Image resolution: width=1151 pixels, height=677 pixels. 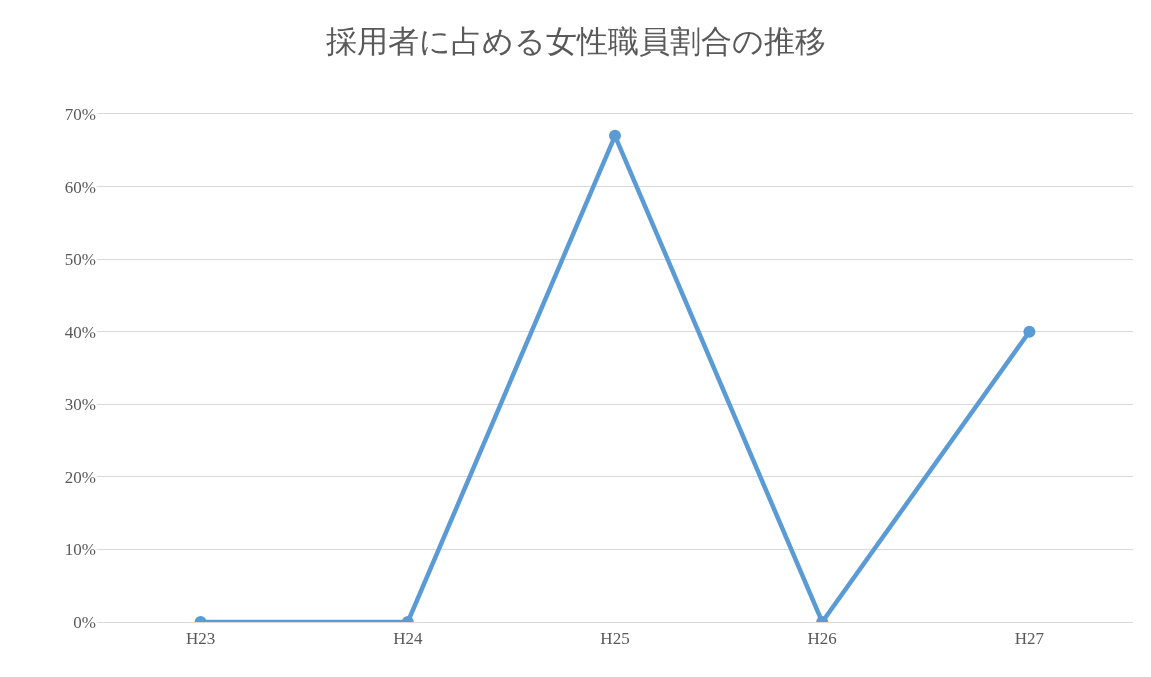 What do you see at coordinates (80, 187) in the screenshot?
I see `y-tick-label: 60%` at bounding box center [80, 187].